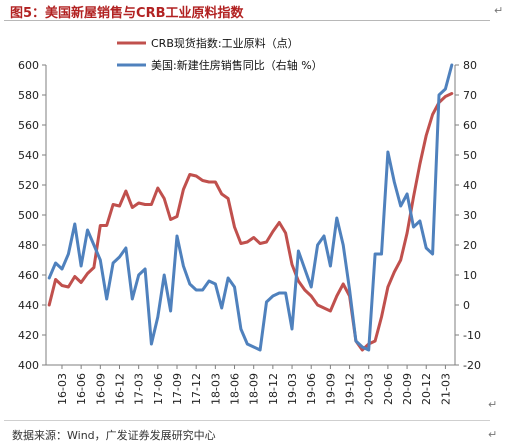  I want to click on x-axis-tick-label: 21-03, so click(445, 389).